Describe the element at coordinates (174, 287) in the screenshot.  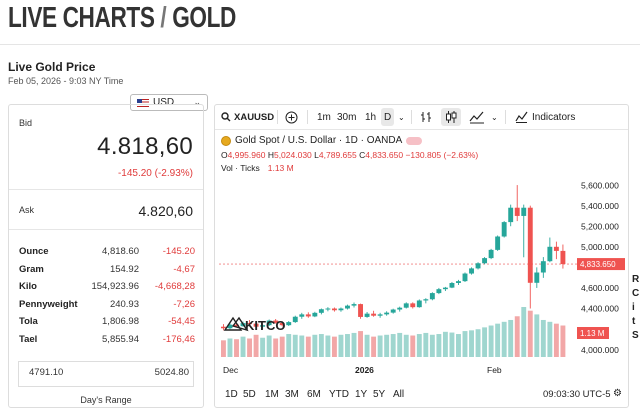
I see `unit-change: -4,668,28` at that location.